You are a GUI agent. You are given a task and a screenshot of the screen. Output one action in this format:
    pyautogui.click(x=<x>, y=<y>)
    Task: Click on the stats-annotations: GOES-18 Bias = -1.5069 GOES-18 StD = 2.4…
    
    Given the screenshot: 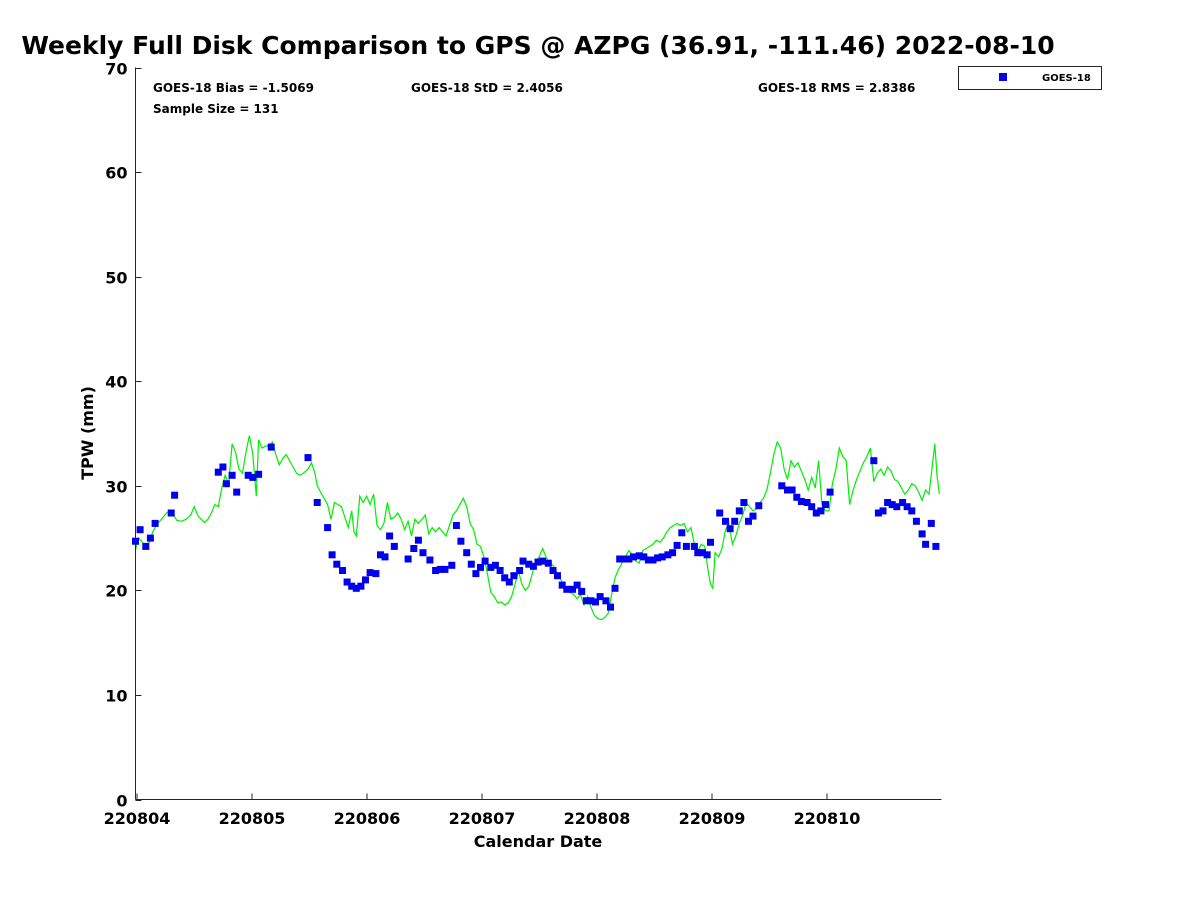 What is the action you would take?
    pyautogui.click(x=534, y=98)
    